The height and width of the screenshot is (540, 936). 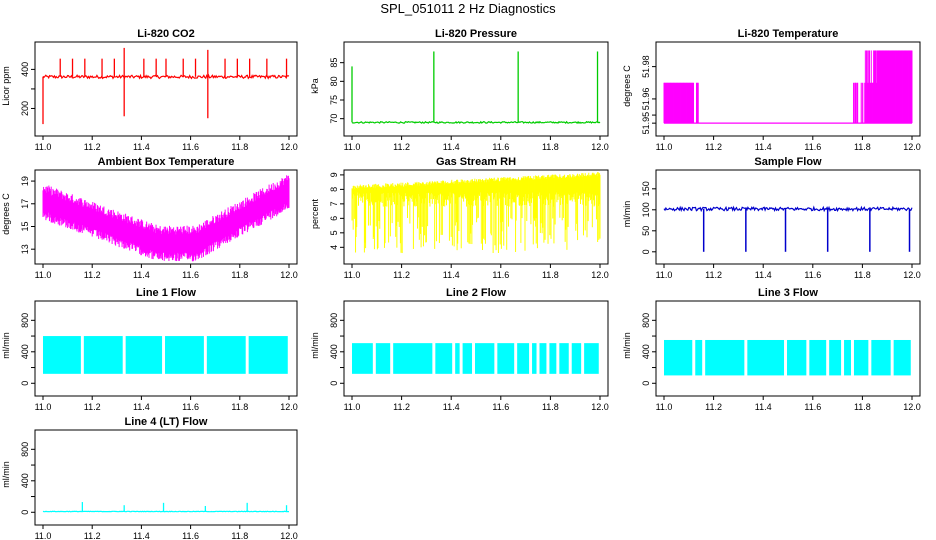 What do you see at coordinates (25, 108) in the screenshot?
I see `y-tick-label: 200` at bounding box center [25, 108].